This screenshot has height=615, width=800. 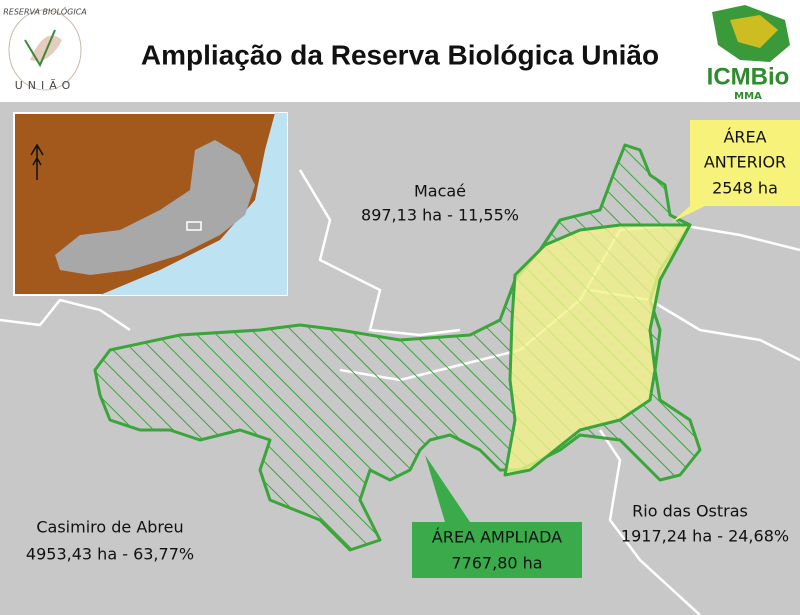 What do you see at coordinates (690, 511) in the screenshot?
I see `municipality-name: Rio das Ostras` at bounding box center [690, 511].